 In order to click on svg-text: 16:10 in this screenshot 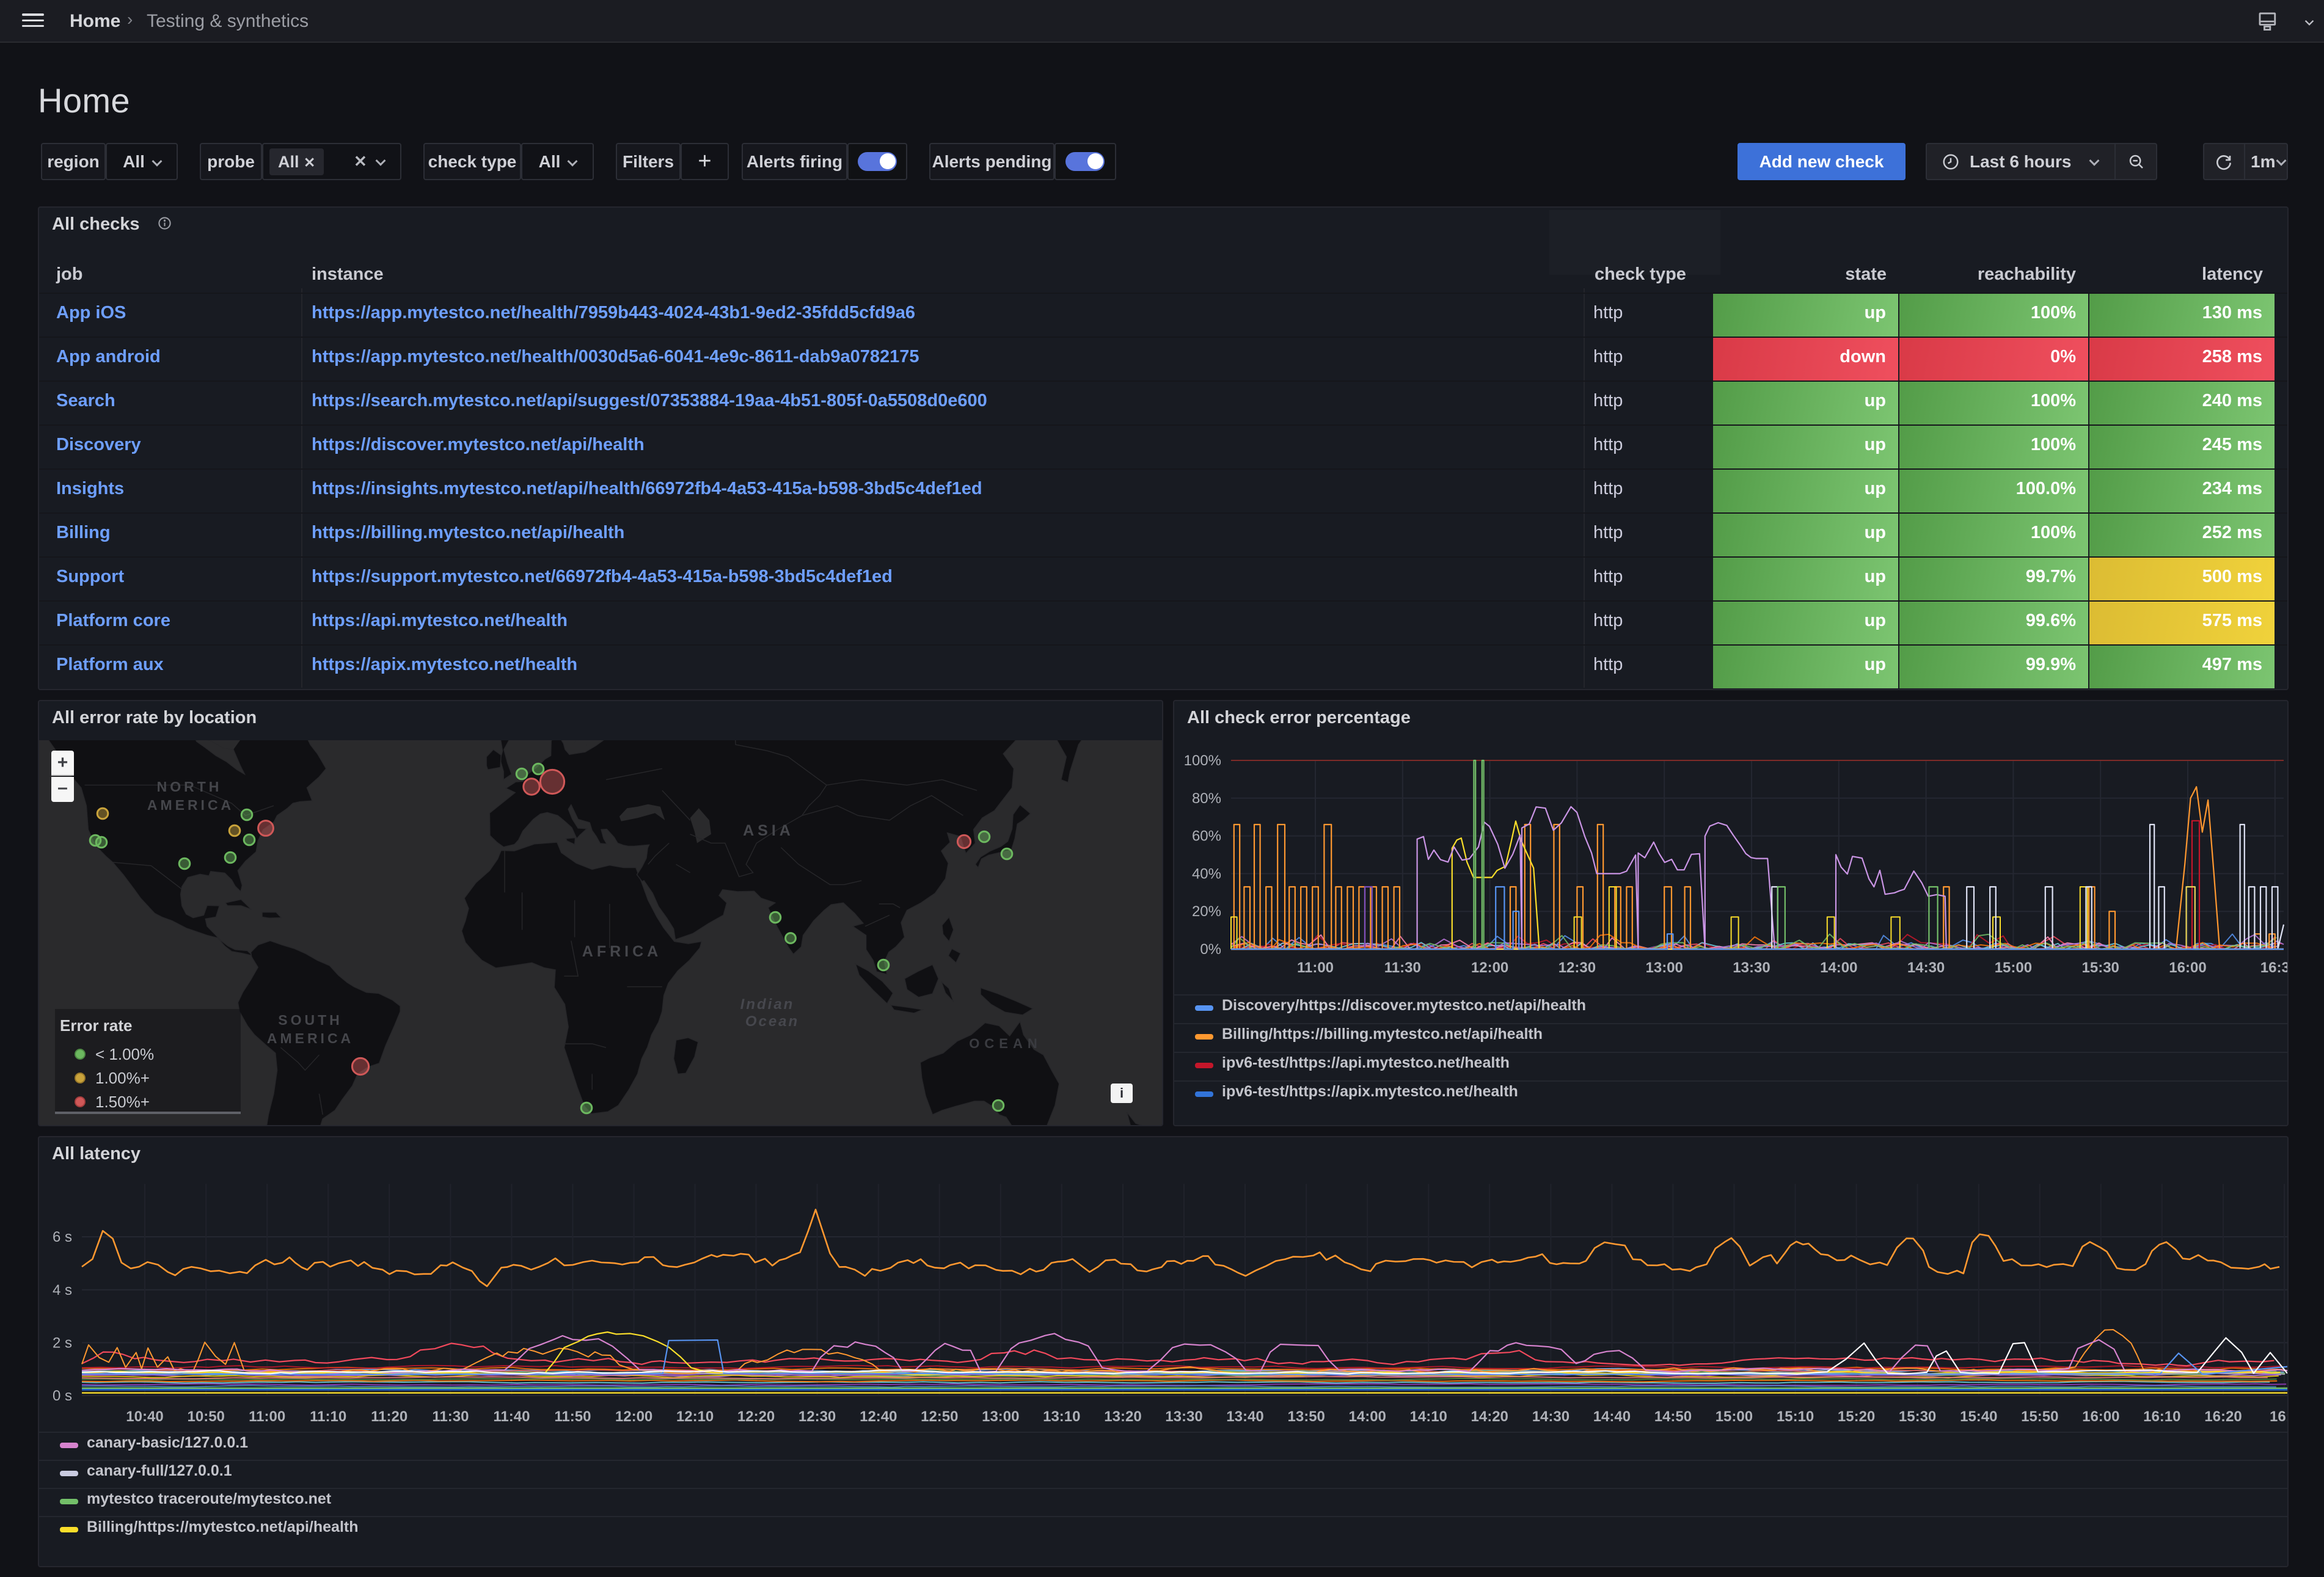, I will do `click(2161, 1417)`.